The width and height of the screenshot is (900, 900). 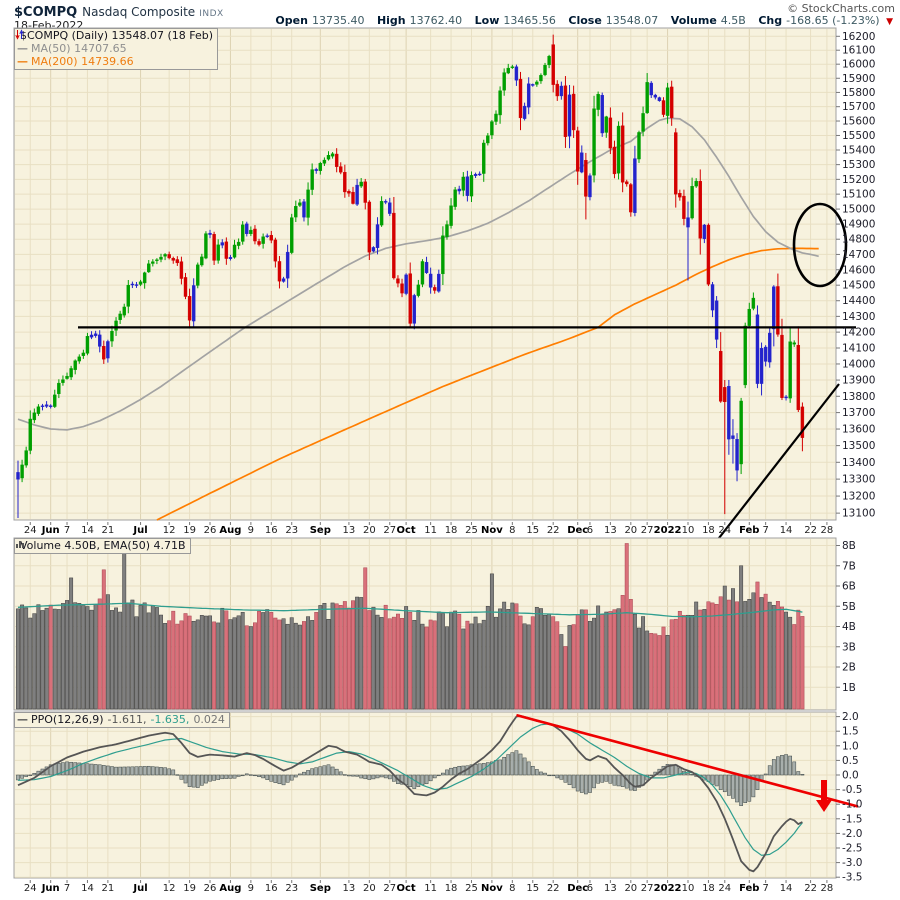 What do you see at coordinates (668, 888) in the screenshot?
I see `svg-text: 2022` at bounding box center [668, 888].